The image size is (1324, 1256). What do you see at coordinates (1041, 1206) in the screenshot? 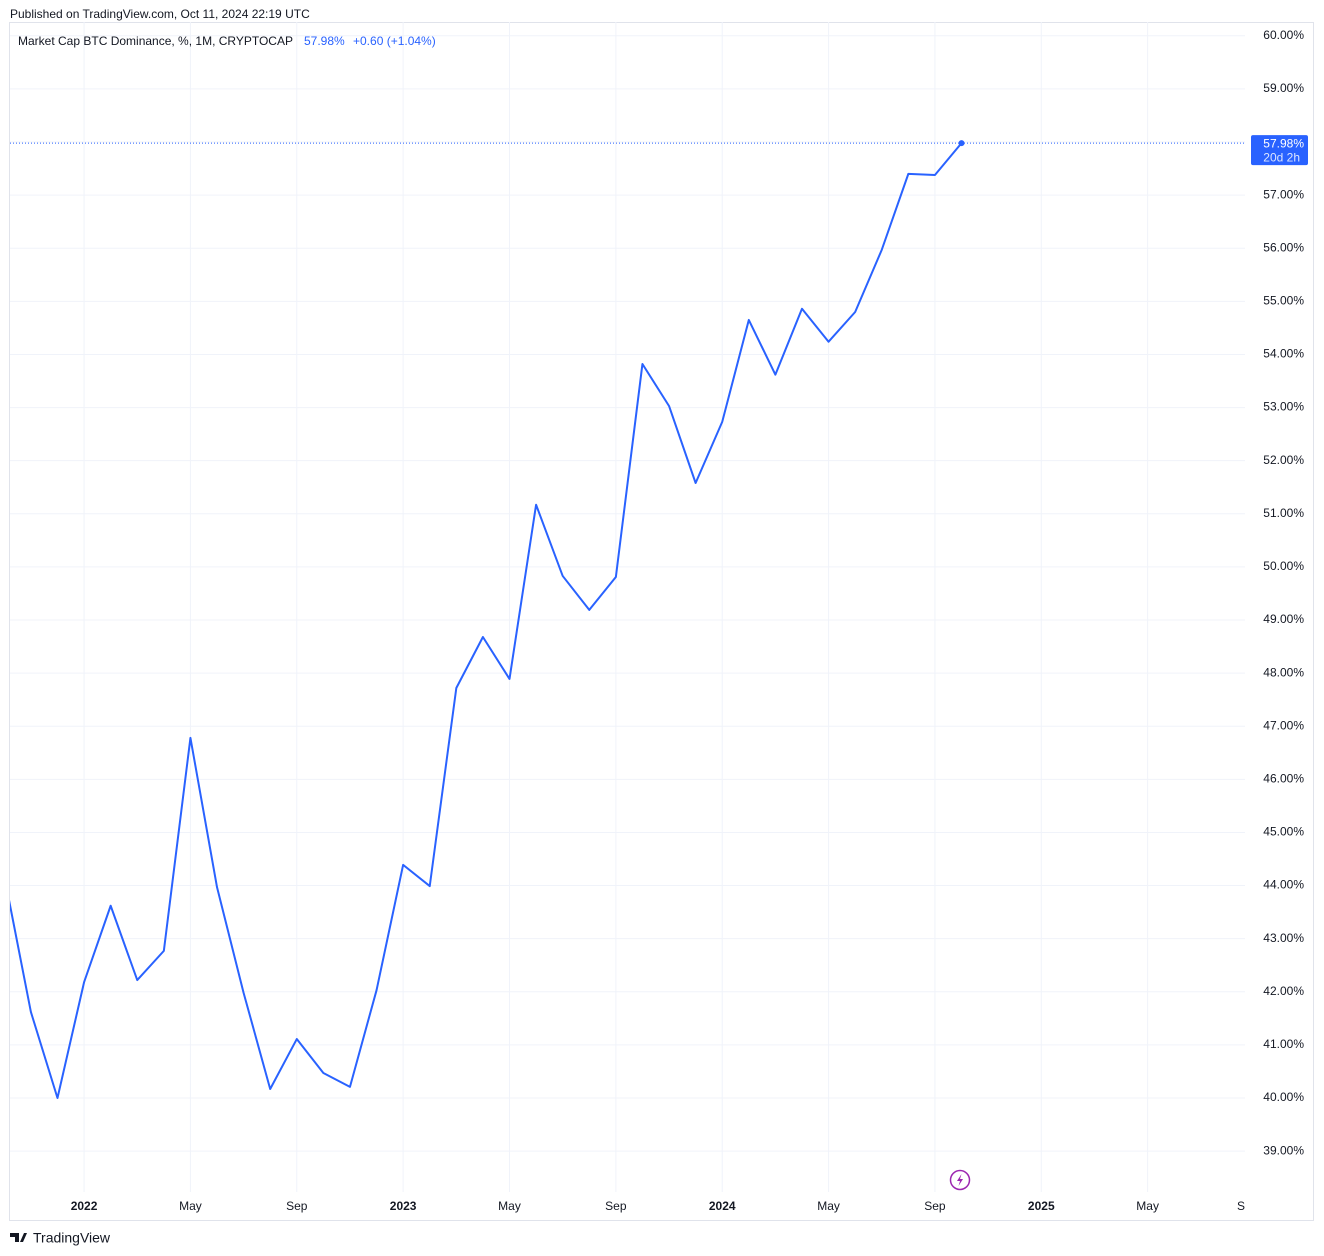
I see `x-tick-label: 2025` at bounding box center [1041, 1206].